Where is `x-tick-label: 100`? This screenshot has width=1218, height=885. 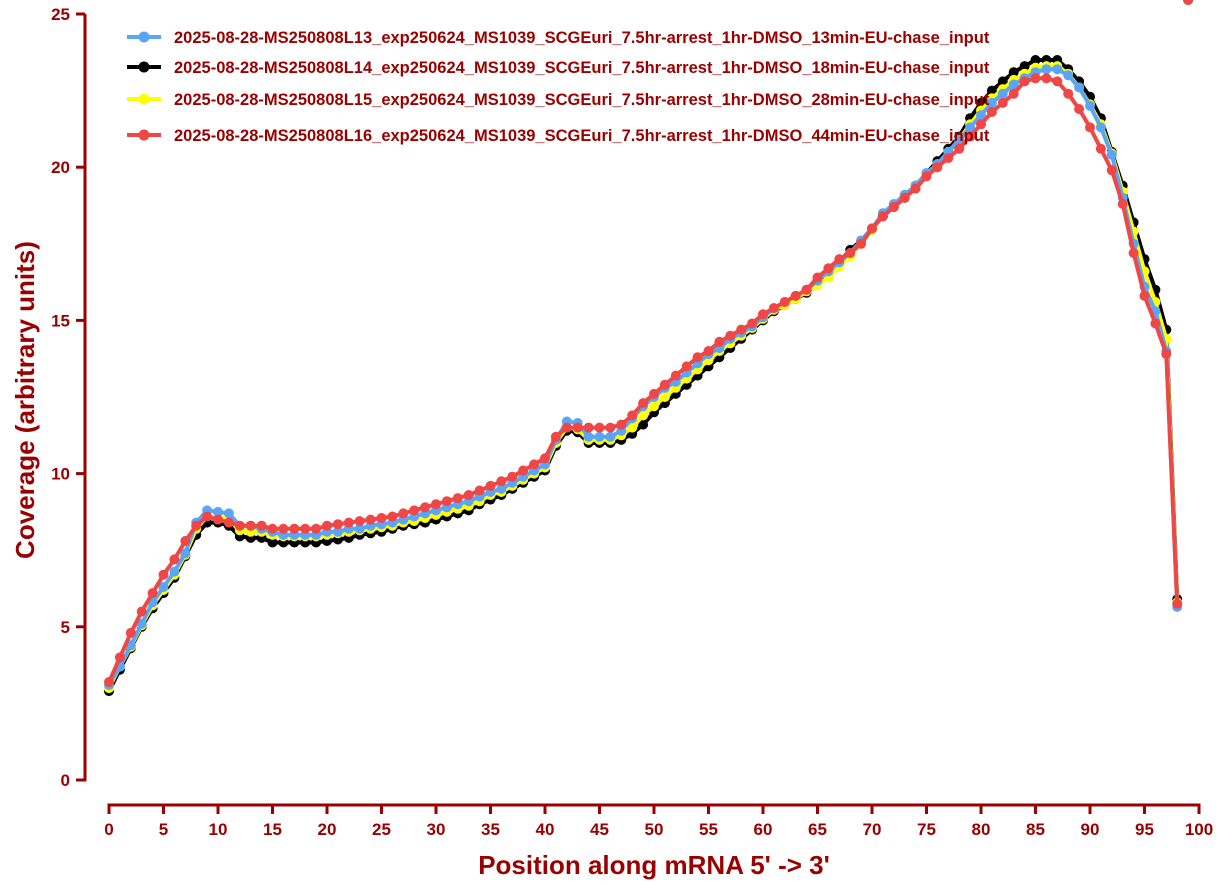 x-tick-label: 100 is located at coordinates (1199, 829).